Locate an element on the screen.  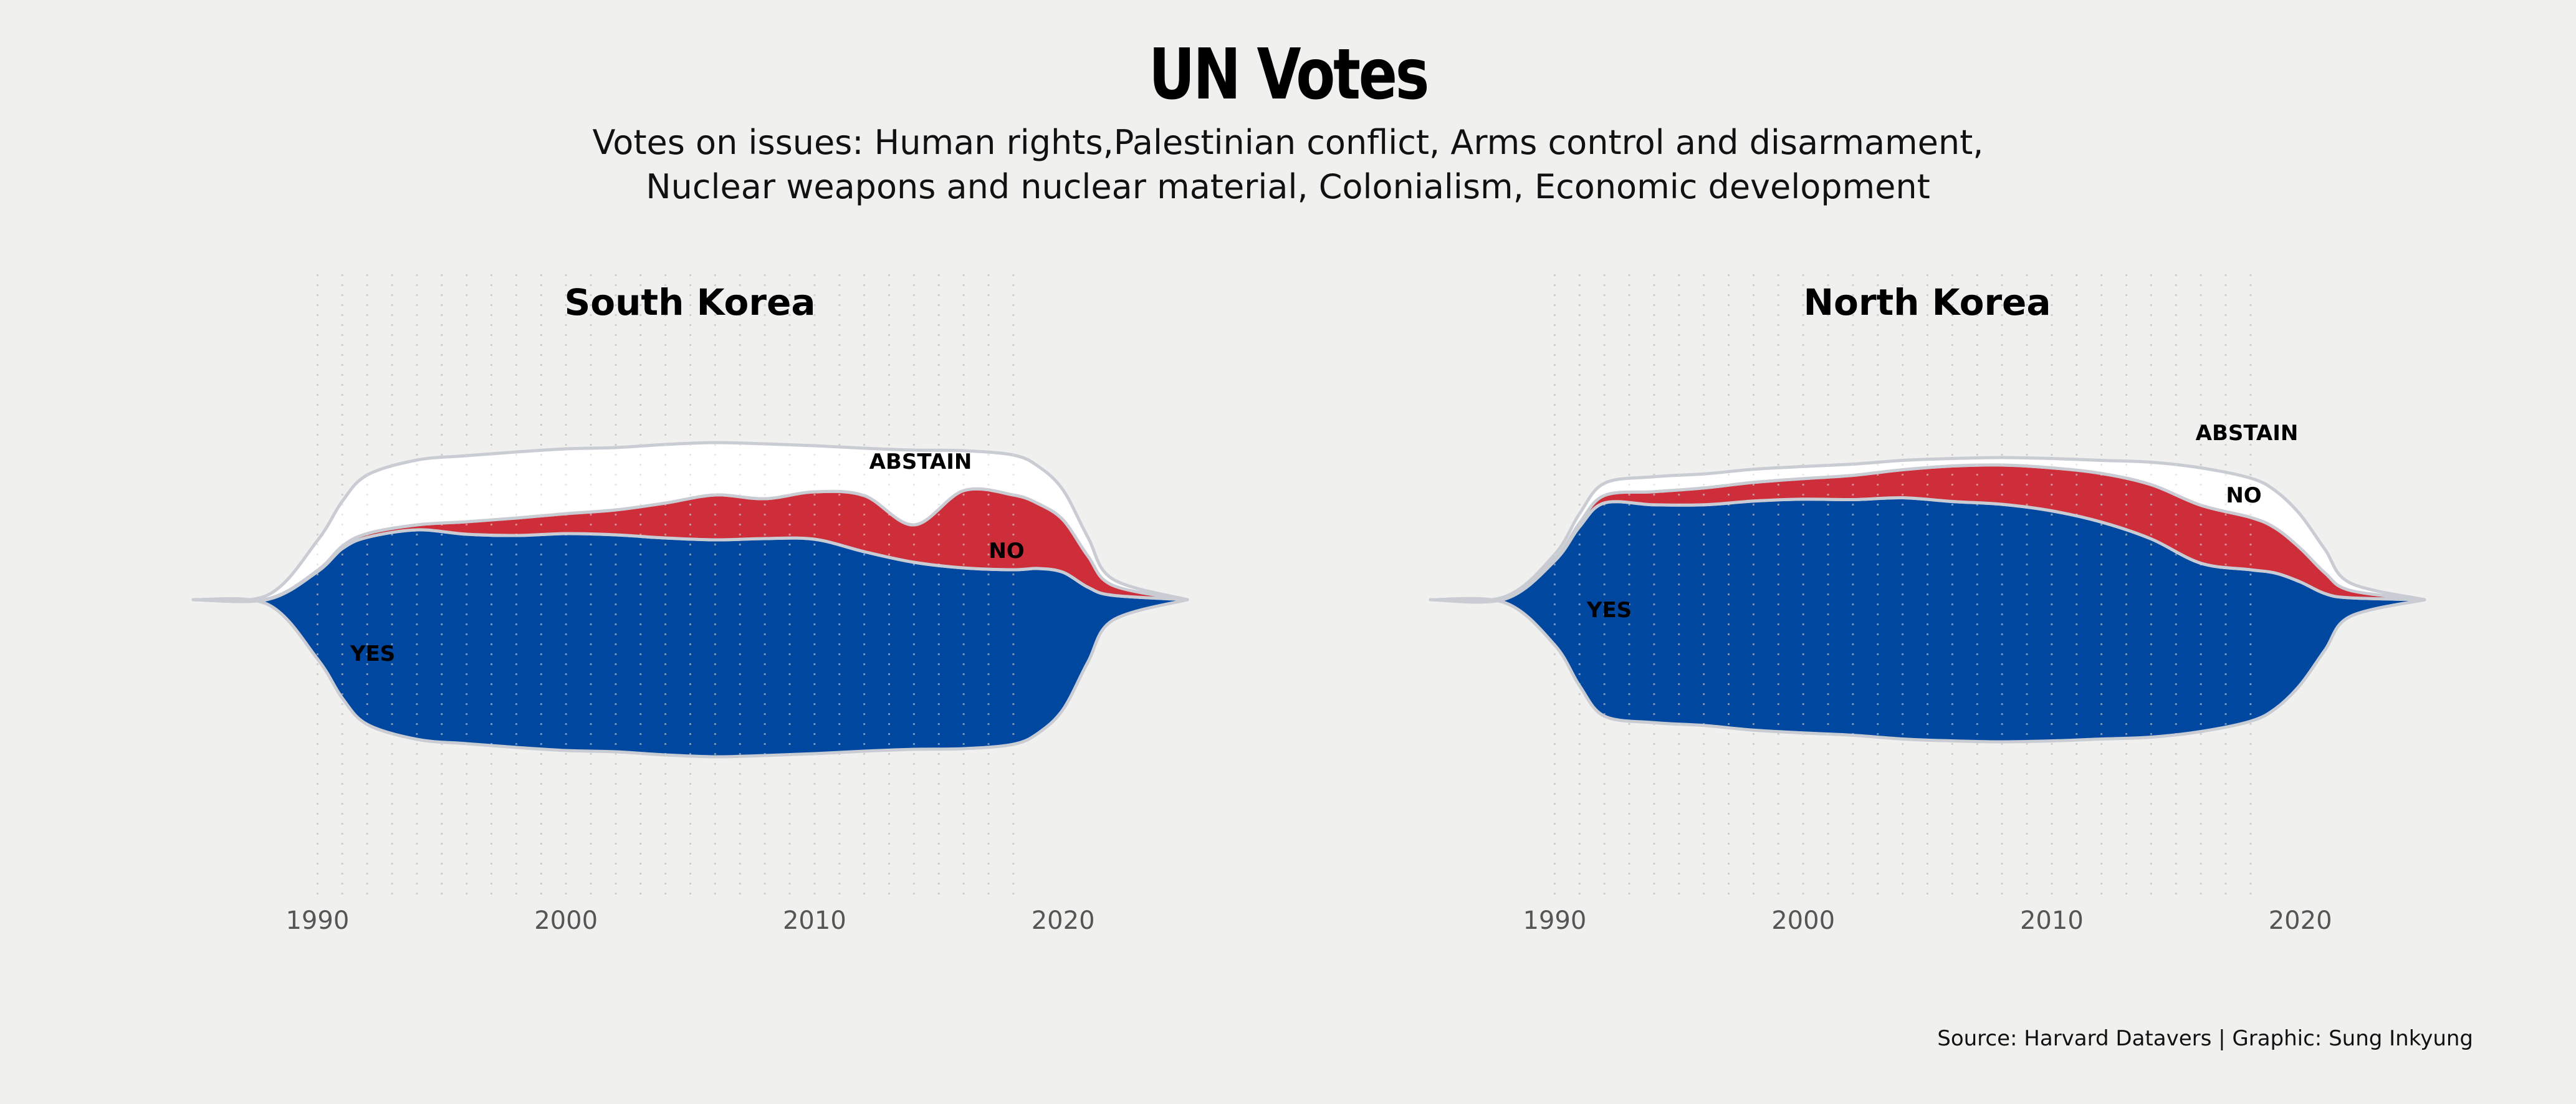
chart-title: UN Votes is located at coordinates (1288, 74).